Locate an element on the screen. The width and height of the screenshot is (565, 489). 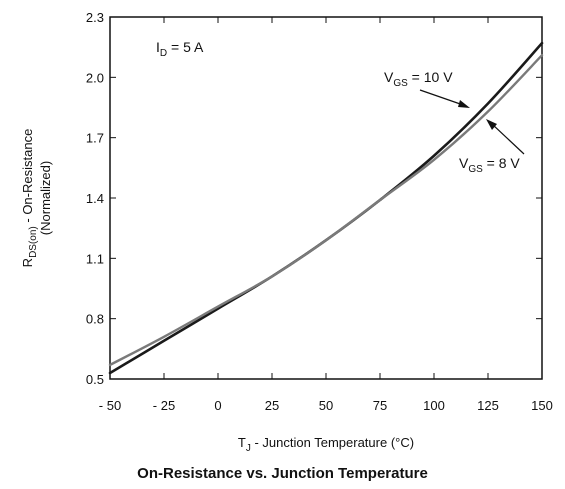
y-tick-label: 1.7 is located at coordinates (95, 138).